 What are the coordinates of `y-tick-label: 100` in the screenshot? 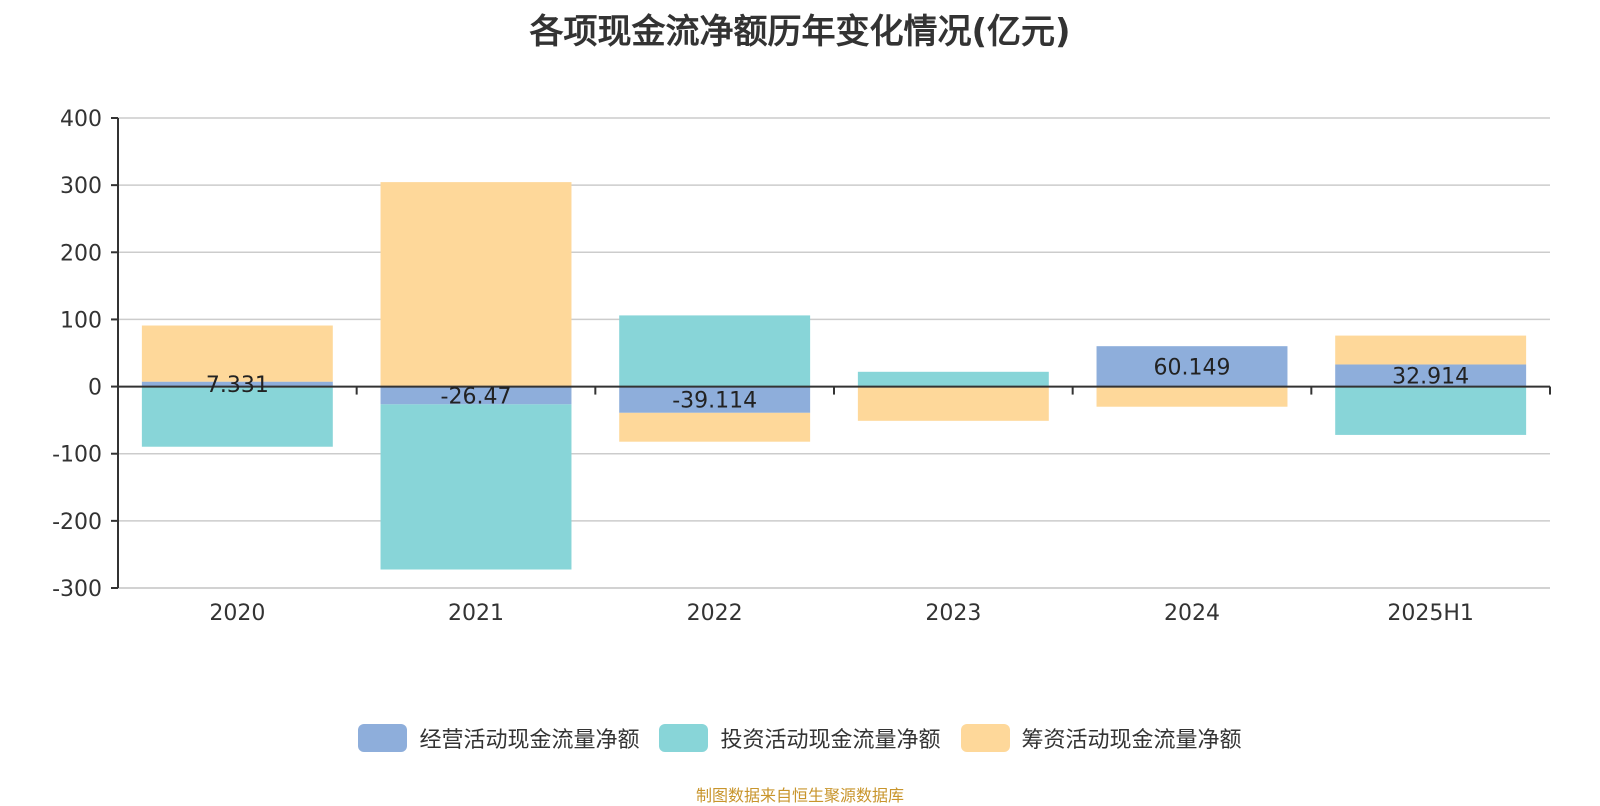 It's located at (81, 320).